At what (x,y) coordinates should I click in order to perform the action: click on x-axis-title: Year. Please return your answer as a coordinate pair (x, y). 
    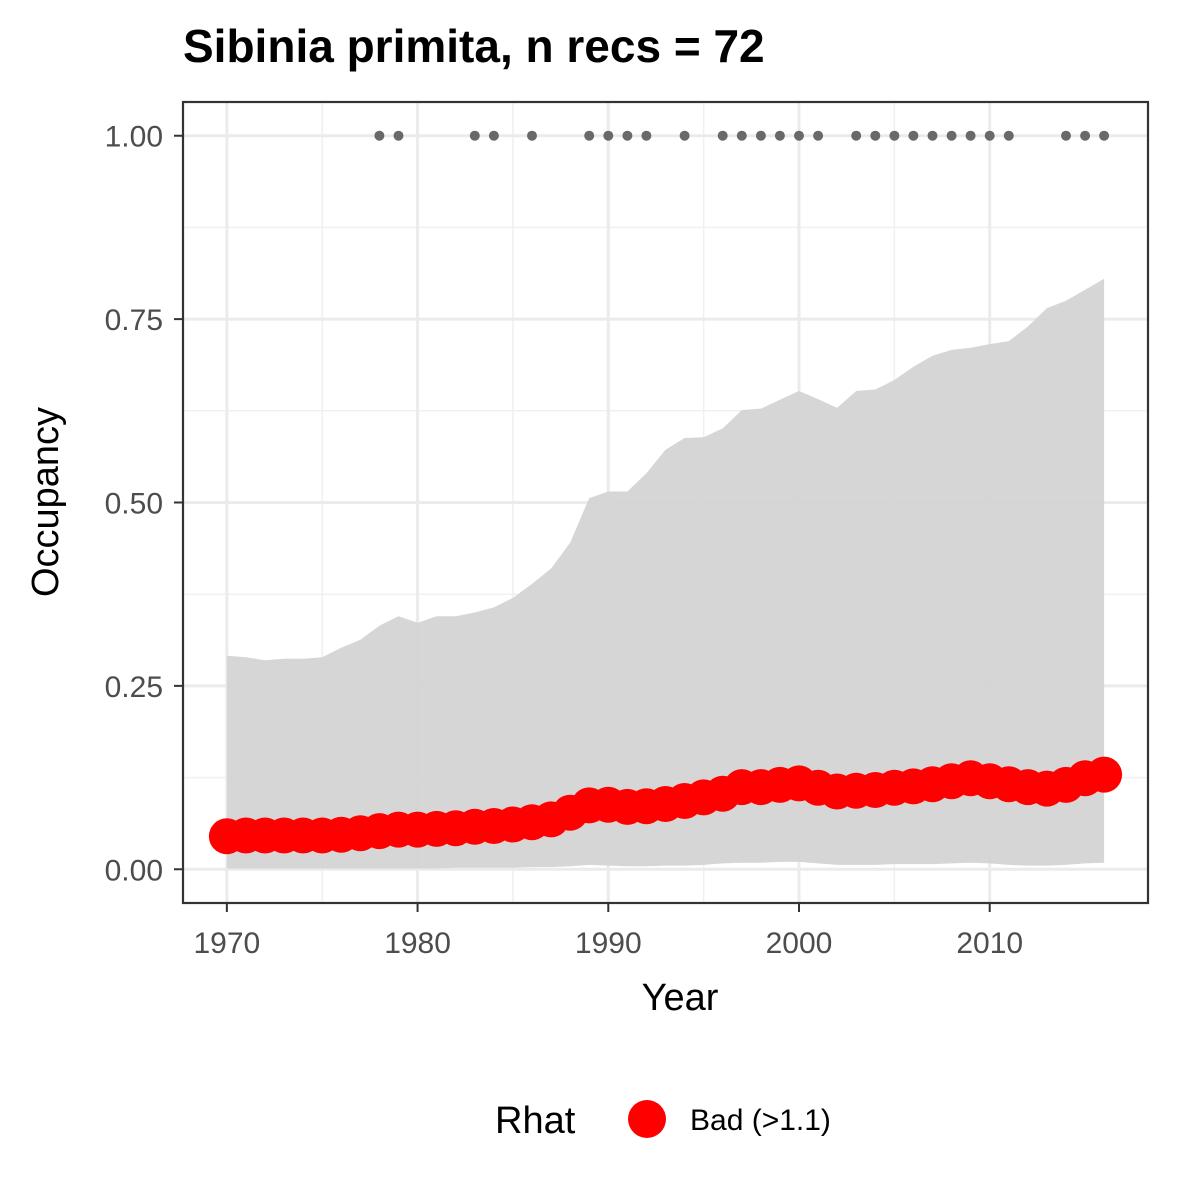
    Looking at the image, I should click on (680, 998).